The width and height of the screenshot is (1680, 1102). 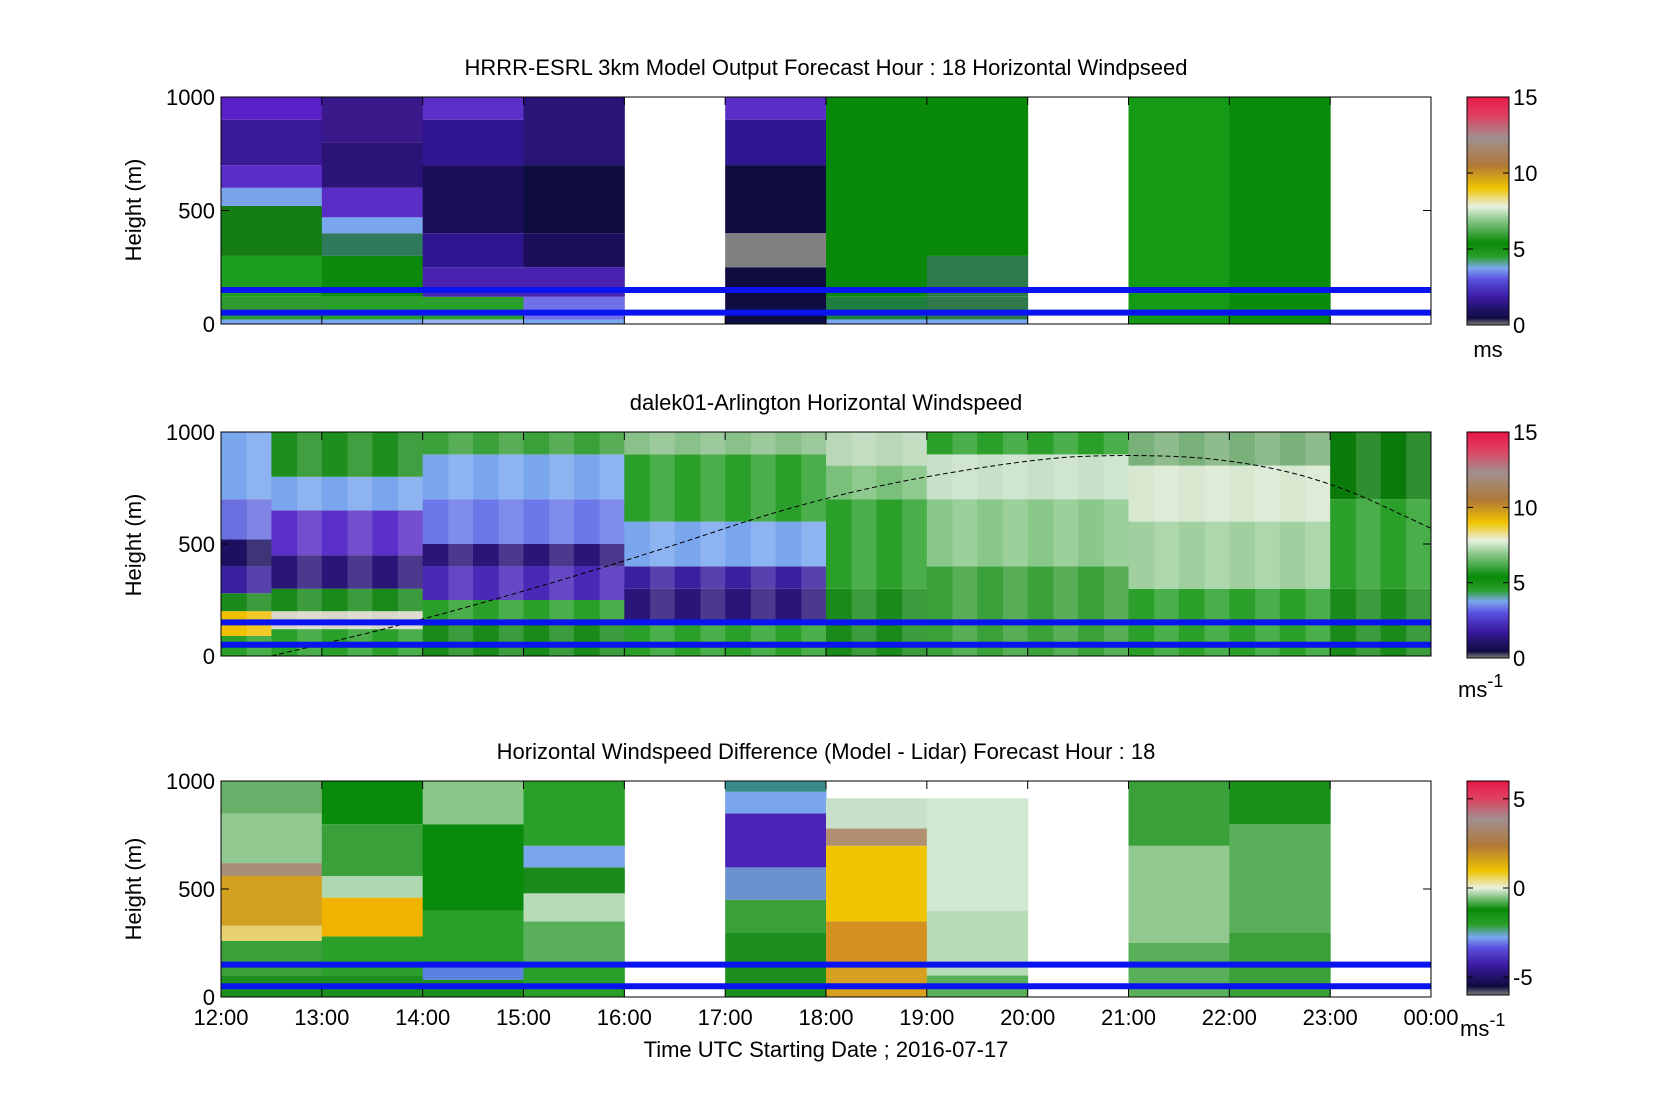 What do you see at coordinates (1495, 681) in the screenshot?
I see `panel-lidar-unit-exp: -1` at bounding box center [1495, 681].